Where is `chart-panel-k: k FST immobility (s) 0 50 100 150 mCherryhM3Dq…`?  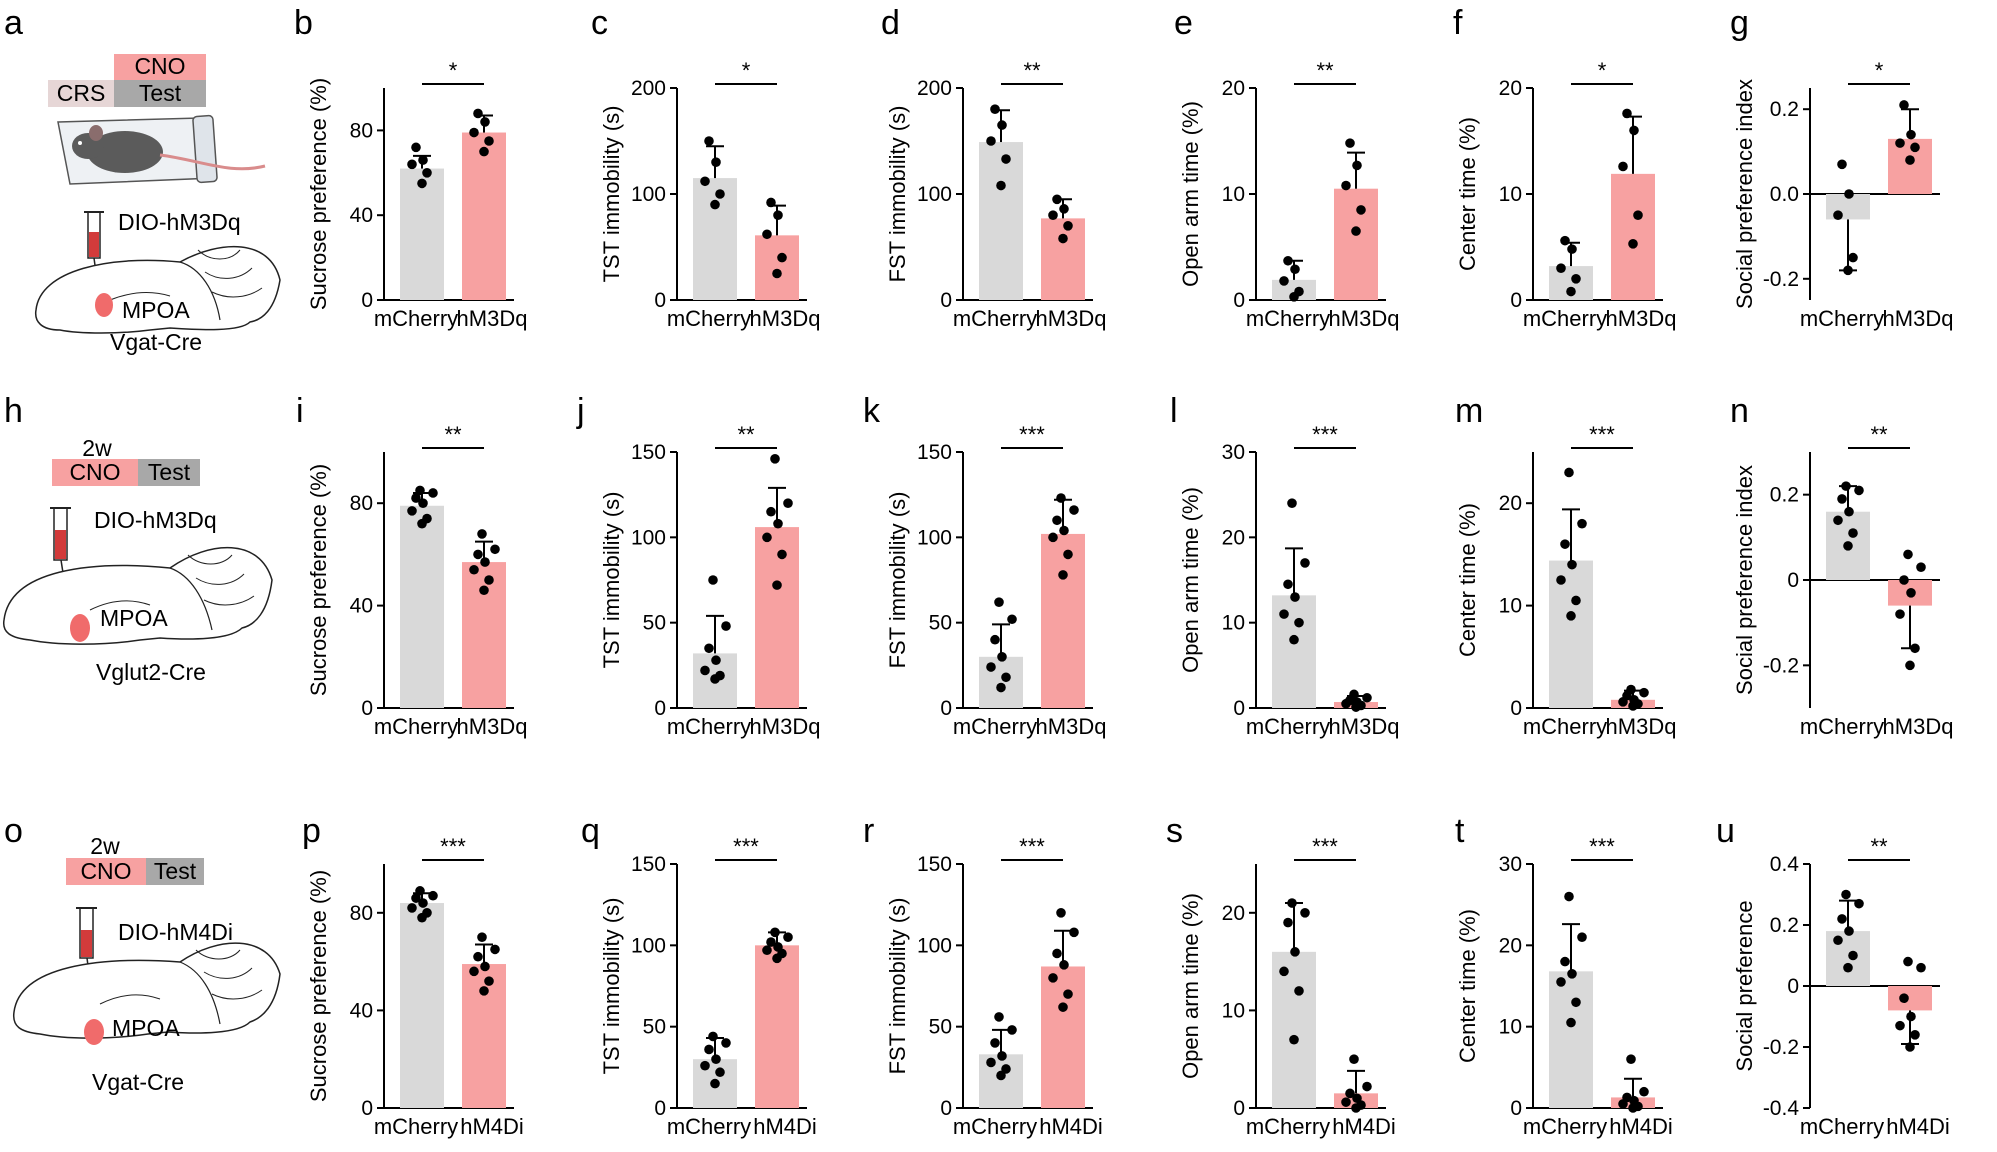
chart-panel-k: k FST immobility (s) 0 50 100 150 mCherryhM3Dq… is located at coordinates (984, 565).